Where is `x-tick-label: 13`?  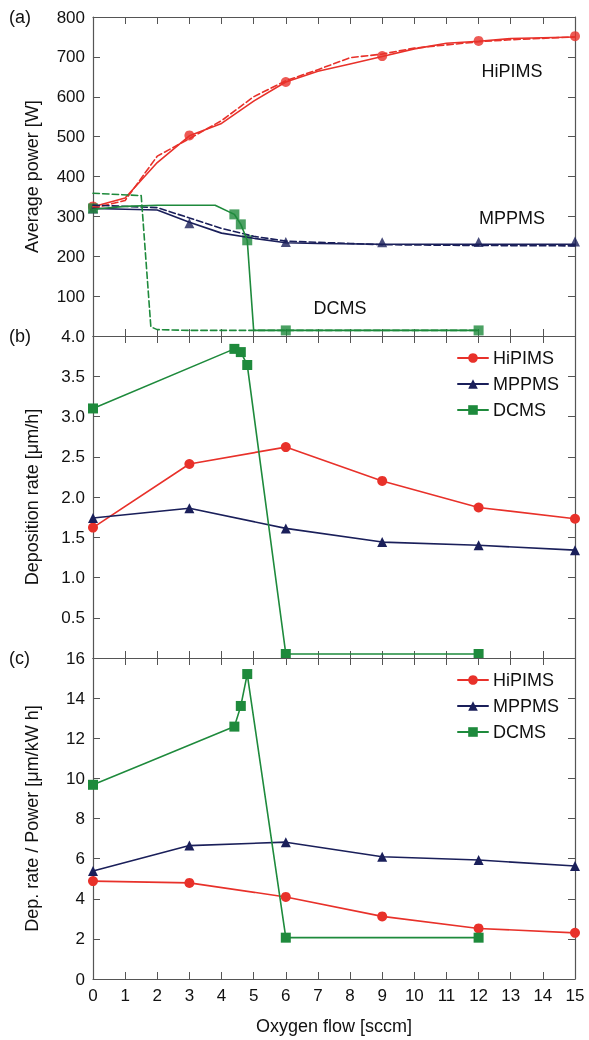
x-tick-label: 13 is located at coordinates (511, 995).